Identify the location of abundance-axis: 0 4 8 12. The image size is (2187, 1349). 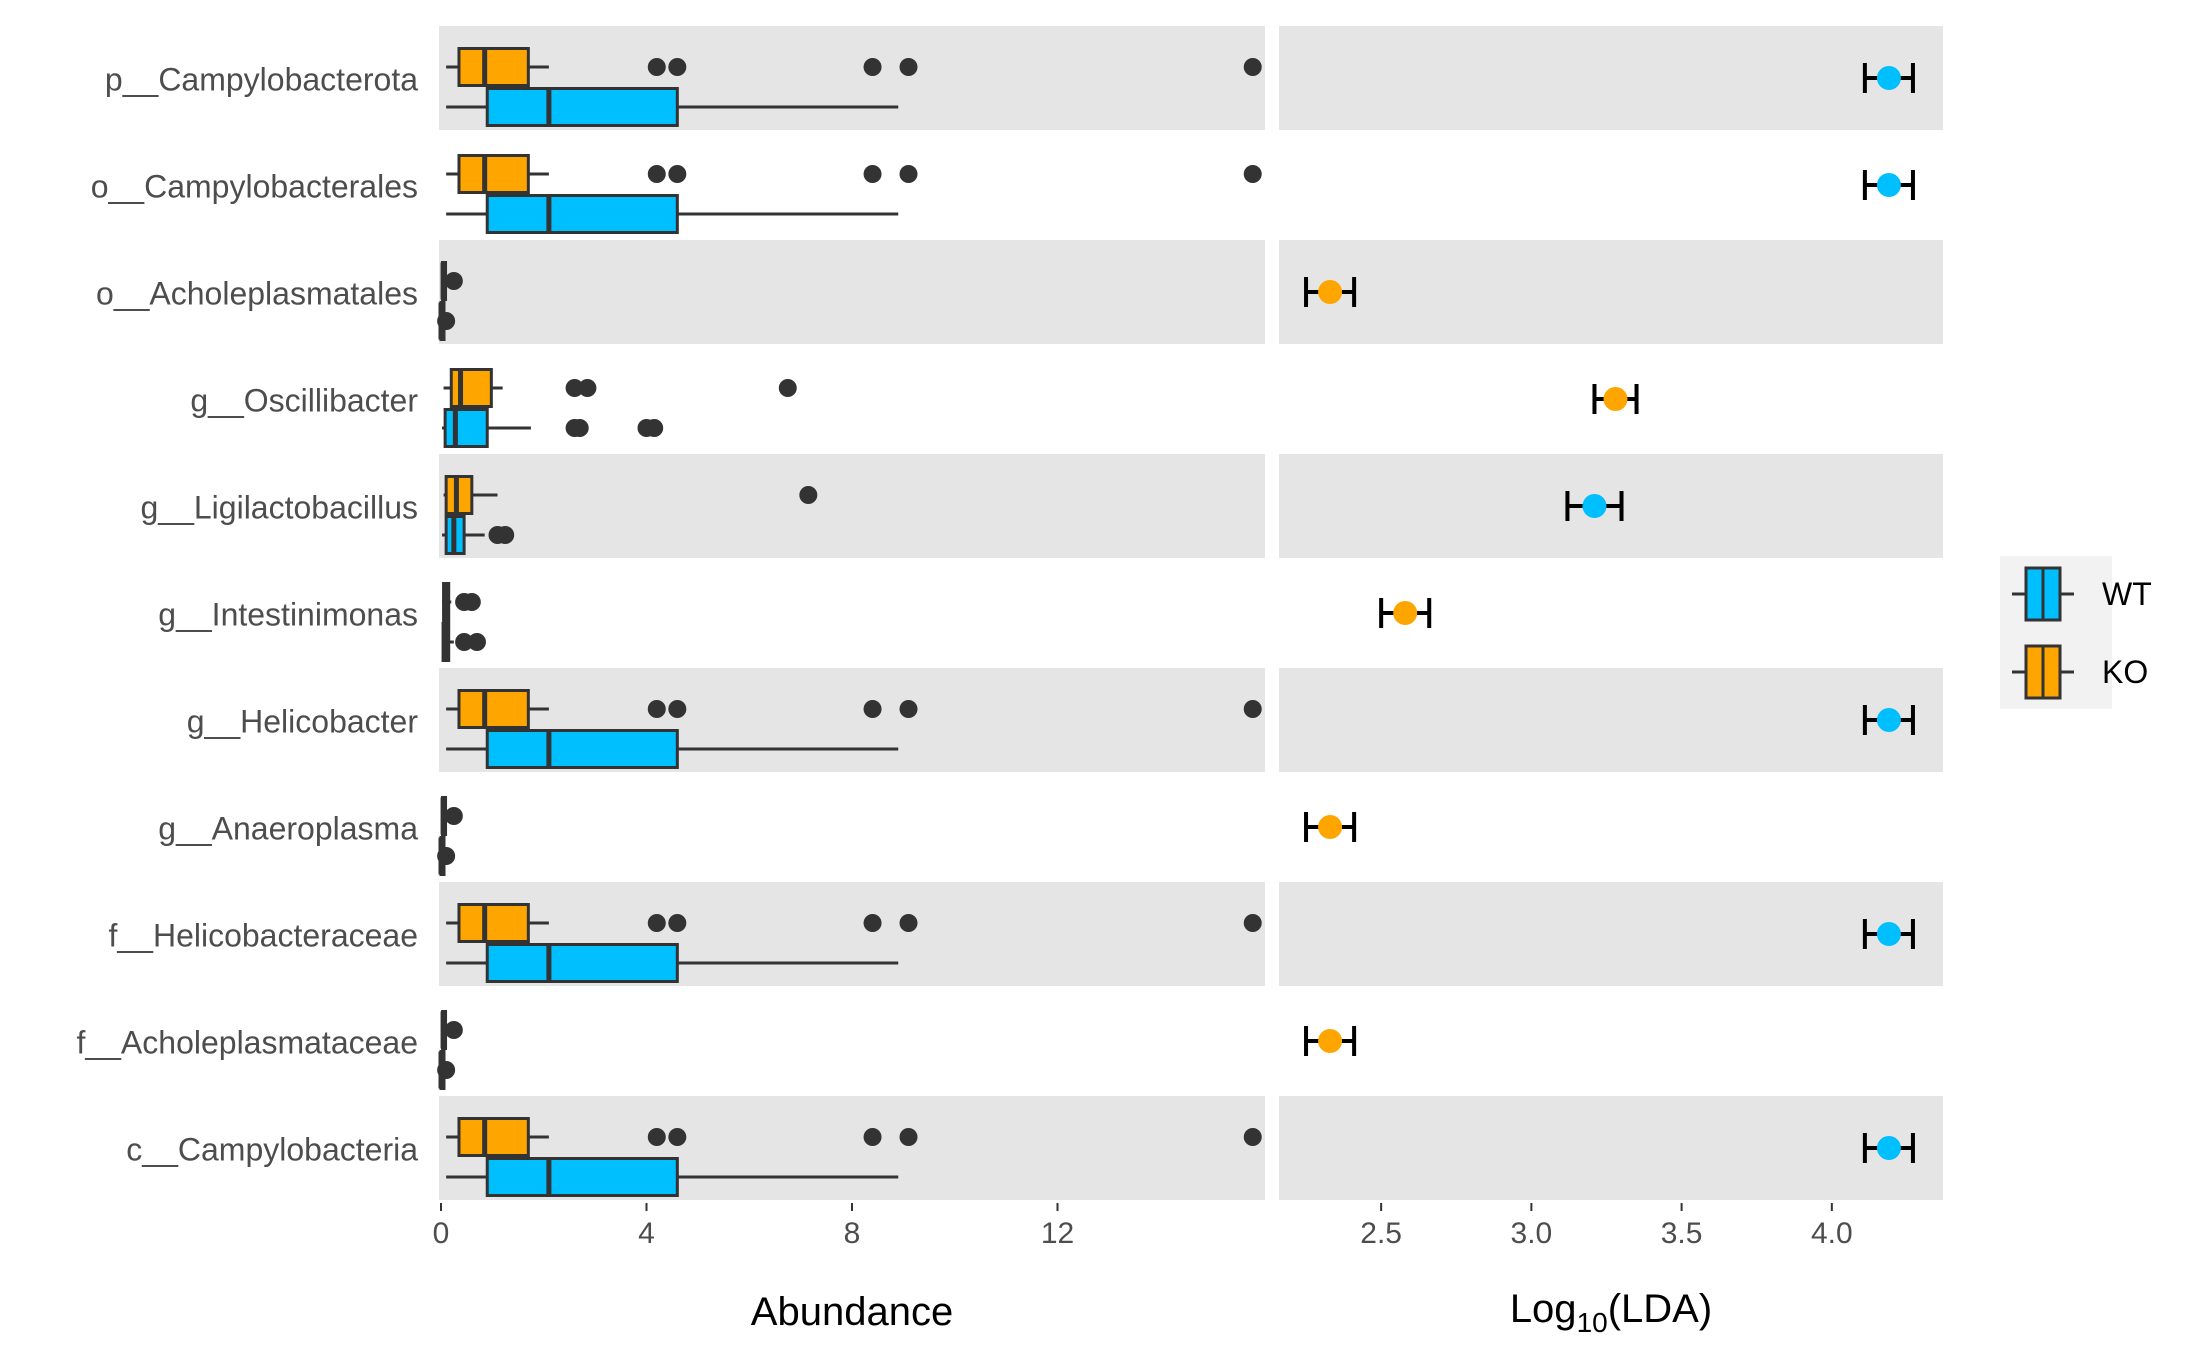
(753, 1226).